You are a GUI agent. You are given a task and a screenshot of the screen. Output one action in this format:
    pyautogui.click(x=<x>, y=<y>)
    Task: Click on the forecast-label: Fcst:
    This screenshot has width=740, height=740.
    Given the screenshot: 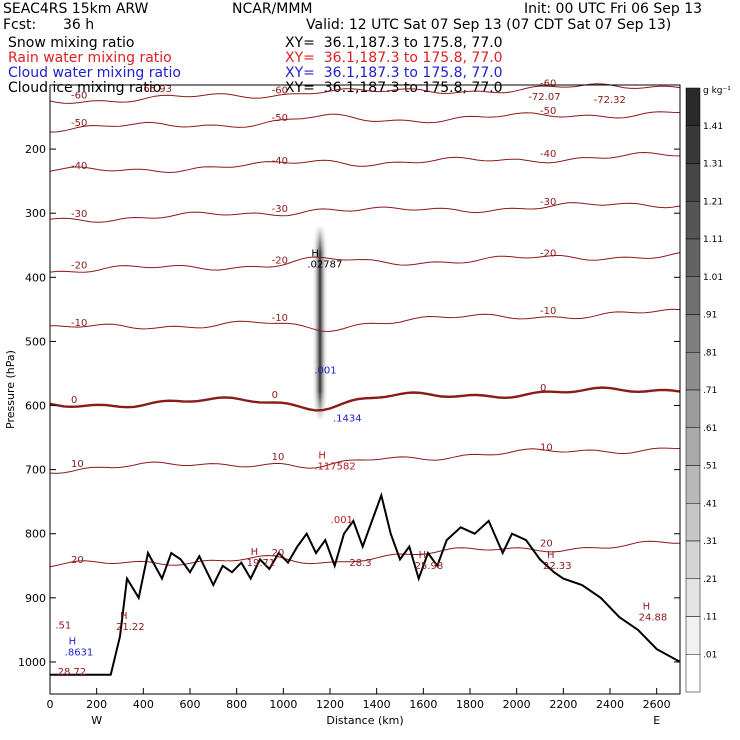 What is the action you would take?
    pyautogui.click(x=20, y=25)
    